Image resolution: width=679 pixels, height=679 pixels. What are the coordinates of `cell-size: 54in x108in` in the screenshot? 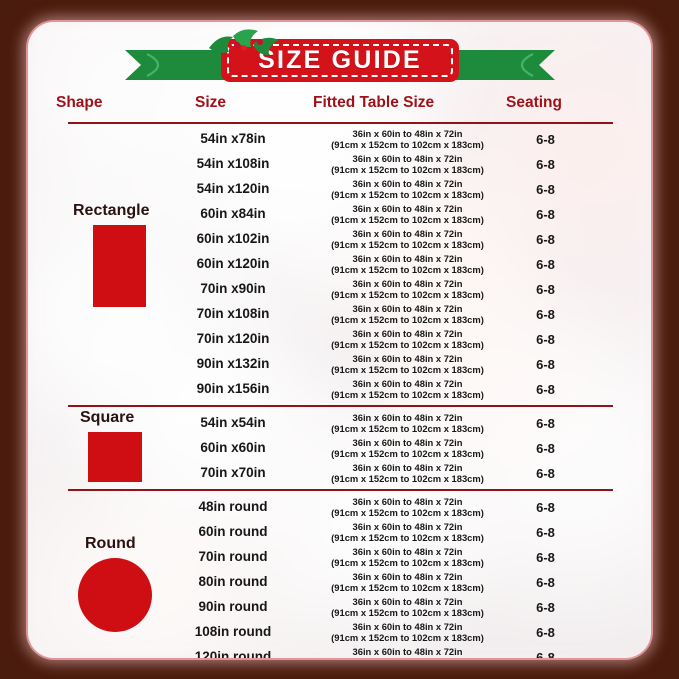 It's located at (233, 163).